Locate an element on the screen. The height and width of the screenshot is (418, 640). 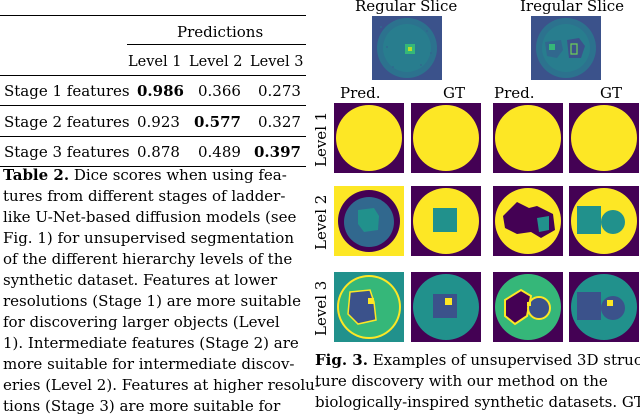
caption-line: resolutions (Stage 1) are more suitable is located at coordinates (152, 301).